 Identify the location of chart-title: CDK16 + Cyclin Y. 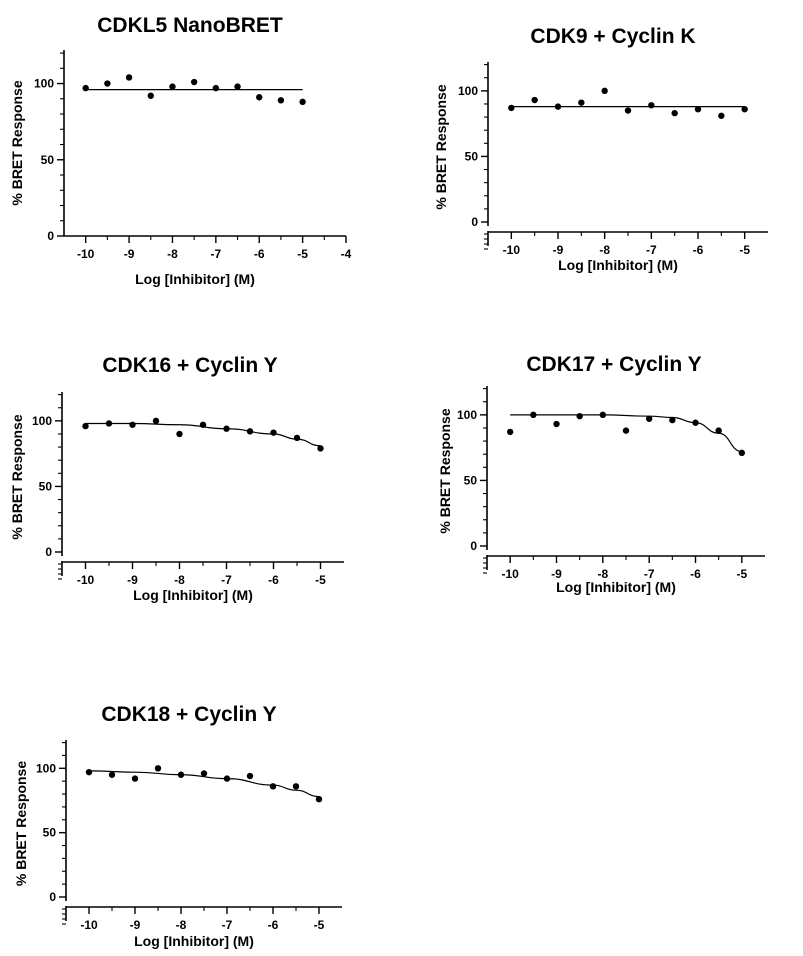
(189, 365).